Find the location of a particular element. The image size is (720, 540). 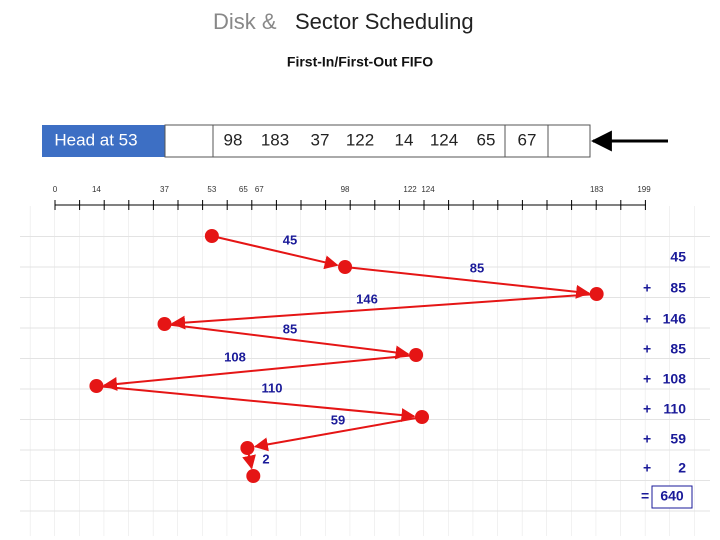

axis-label: 0 is located at coordinates (55, 189).